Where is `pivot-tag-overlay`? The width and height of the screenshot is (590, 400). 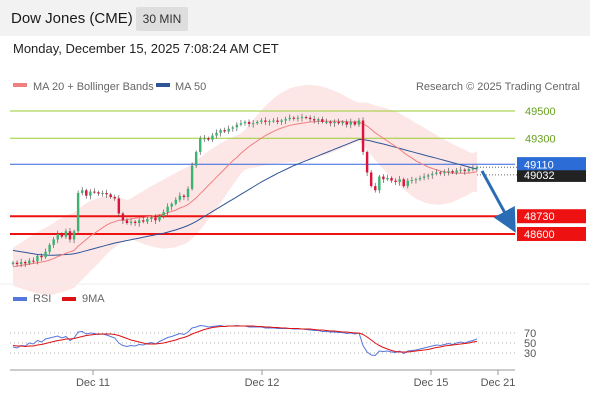
pivot-tag-overlay is located at coordinates (551, 164).